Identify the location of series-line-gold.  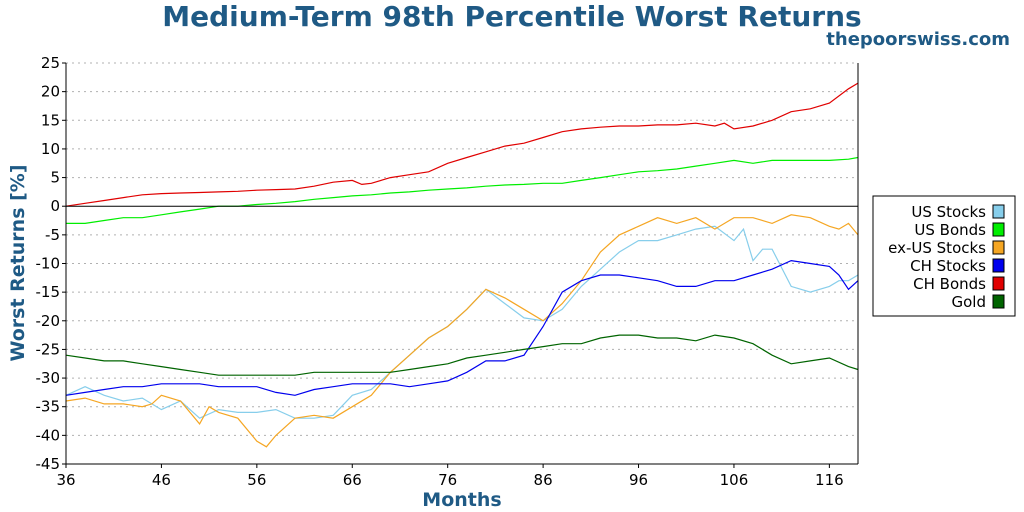
(462, 355).